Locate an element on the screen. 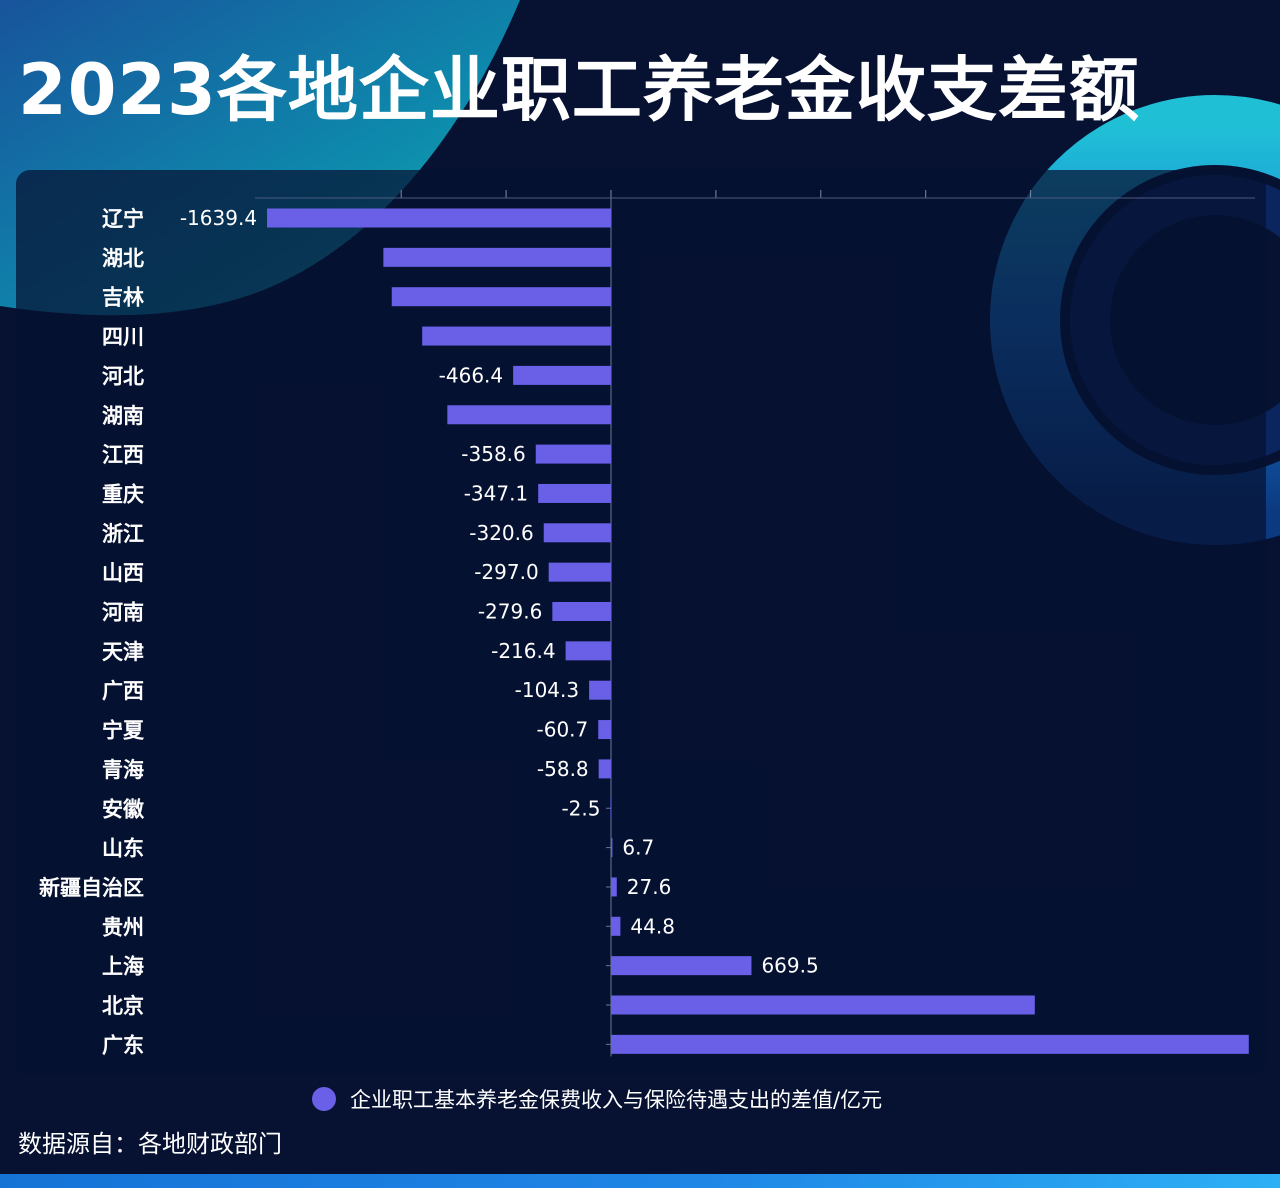 The image size is (1280, 1188). value-label: -279.6 is located at coordinates (510, 612).